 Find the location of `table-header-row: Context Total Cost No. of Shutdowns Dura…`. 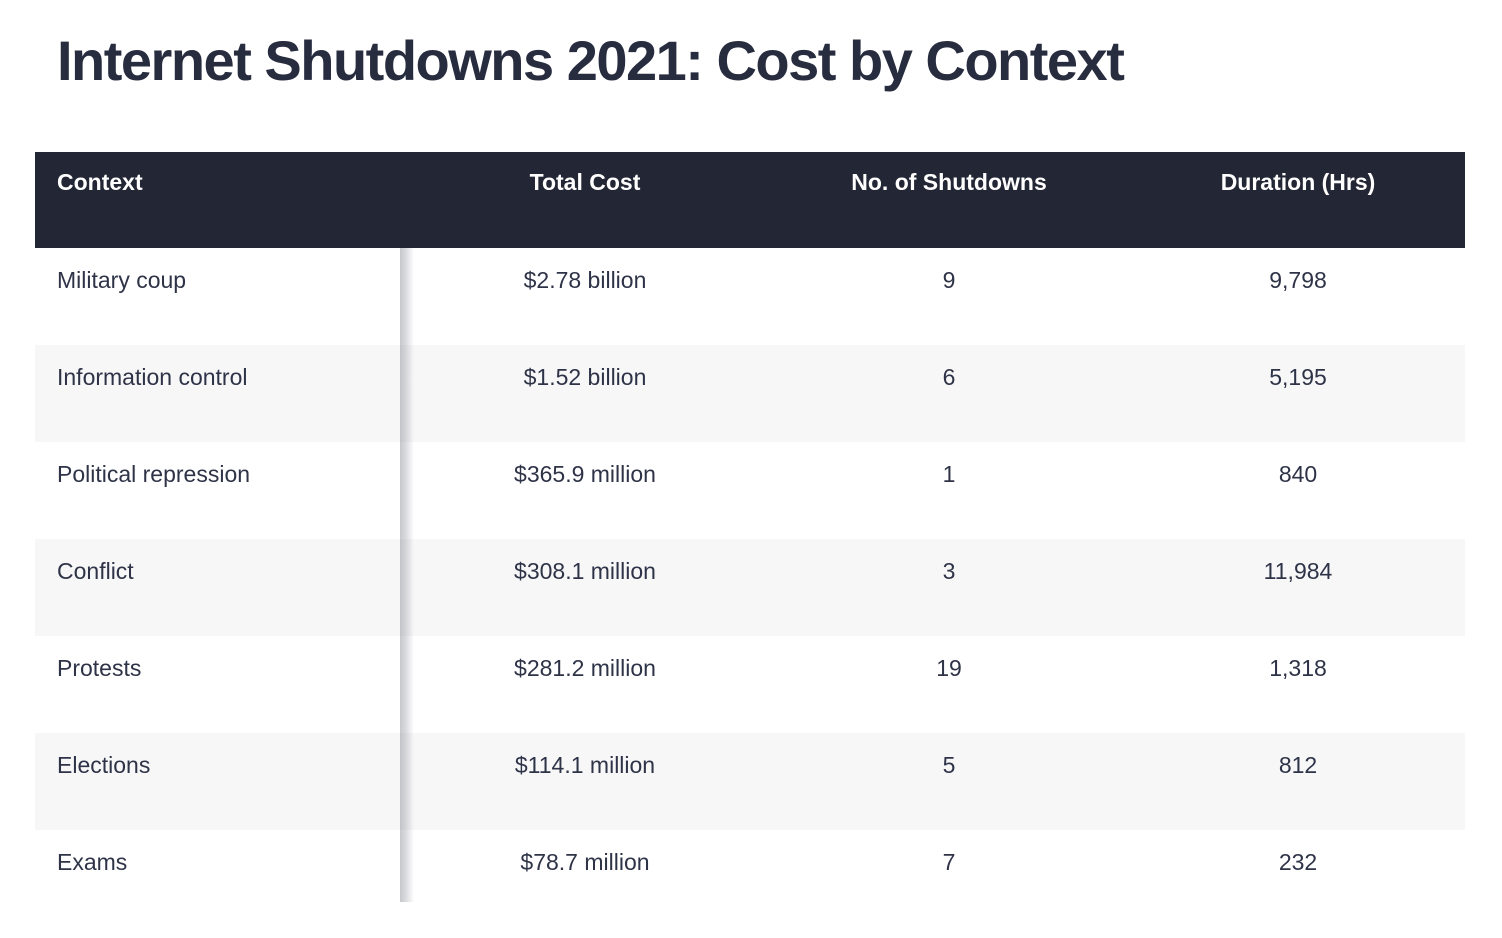

table-header-row: Context Total Cost No. of Shutdowns Dura… is located at coordinates (750, 200).